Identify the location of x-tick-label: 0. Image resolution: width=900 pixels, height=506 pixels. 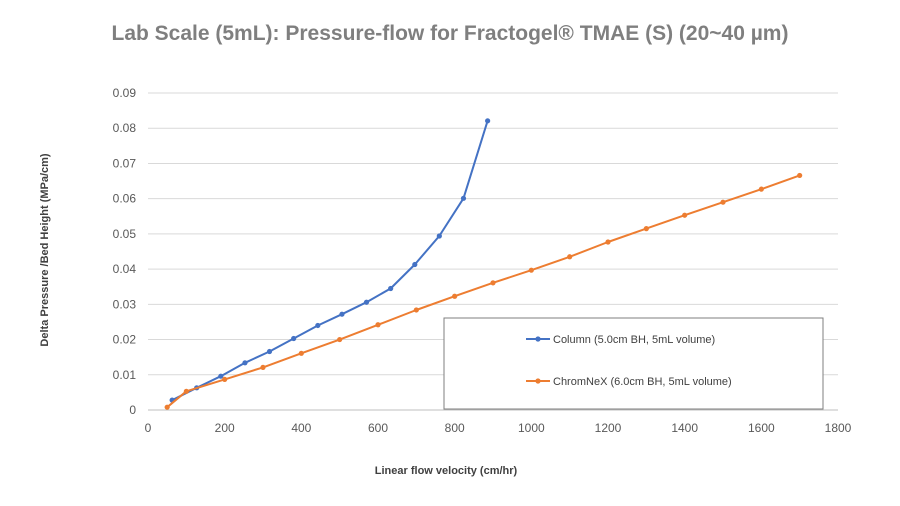
(148, 428).